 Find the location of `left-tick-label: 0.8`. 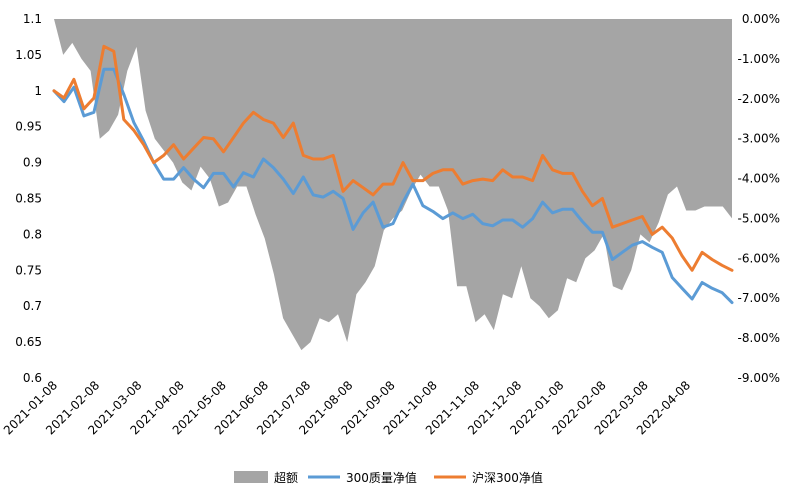

left-tick-label: 0.8 is located at coordinates (32, 234).